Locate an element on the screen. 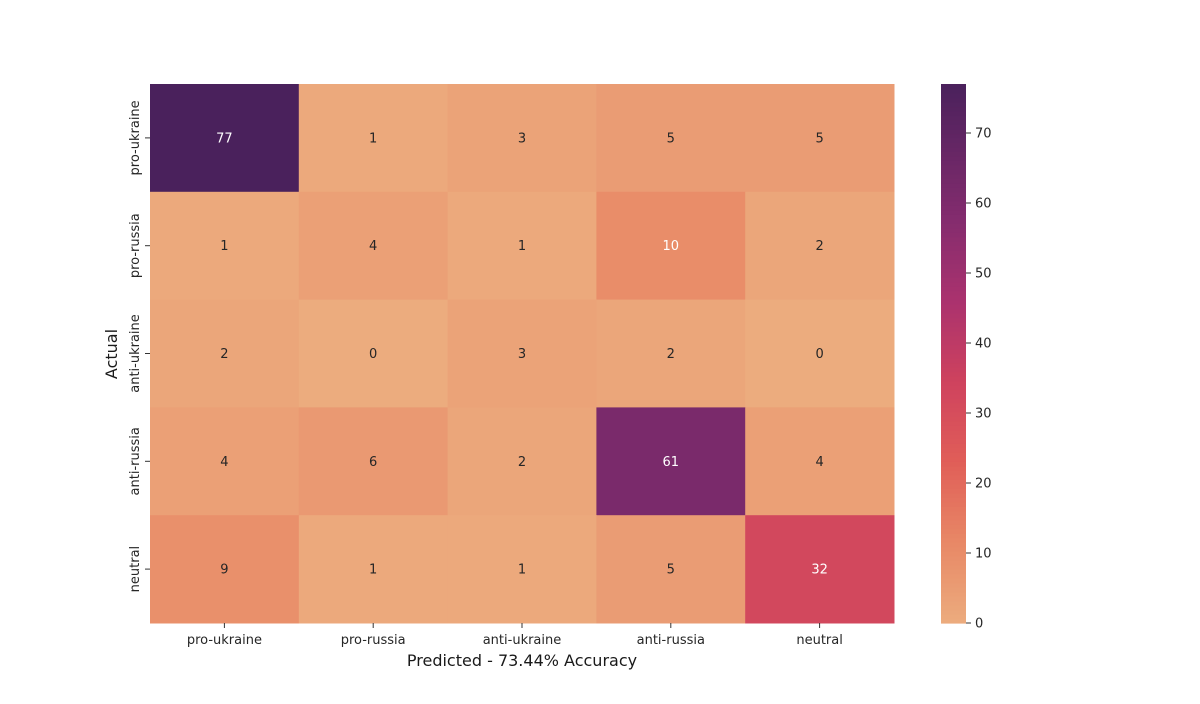 This screenshot has height=704, width=1200. cell-value-label: 6 is located at coordinates (373, 462).